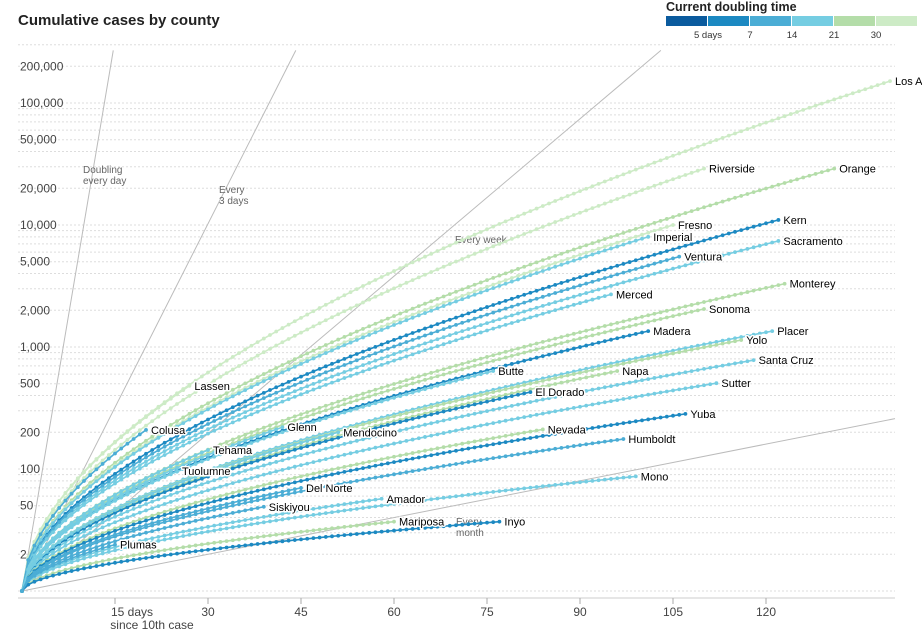  Describe the element at coordinates (770, 21) in the screenshot. I see `legend-swatch` at that location.